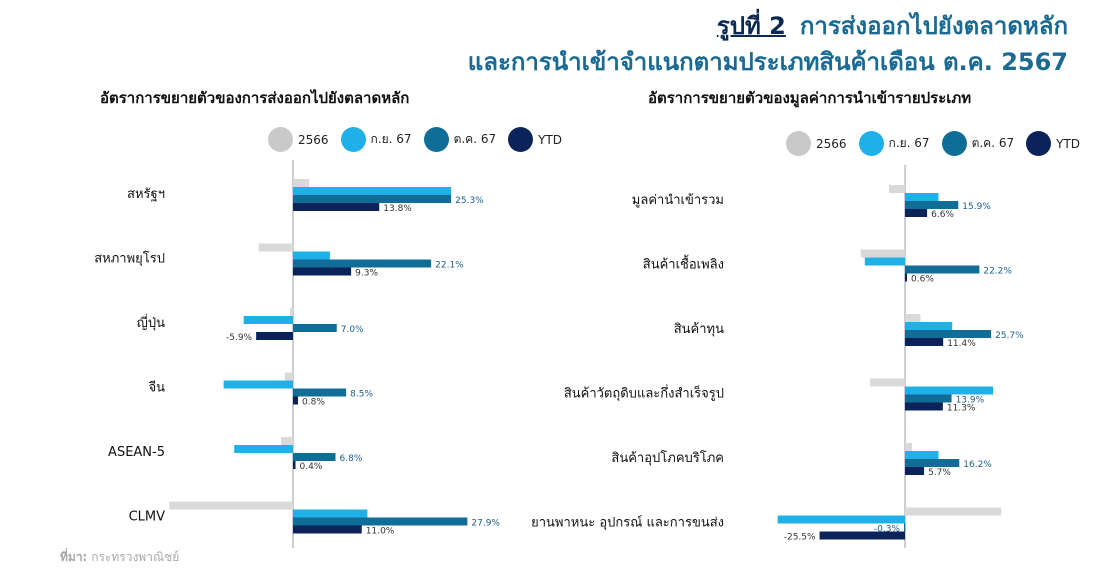 The image size is (1094, 584). I want to click on imports-data-label-ytd: 0.6%, so click(922, 280).